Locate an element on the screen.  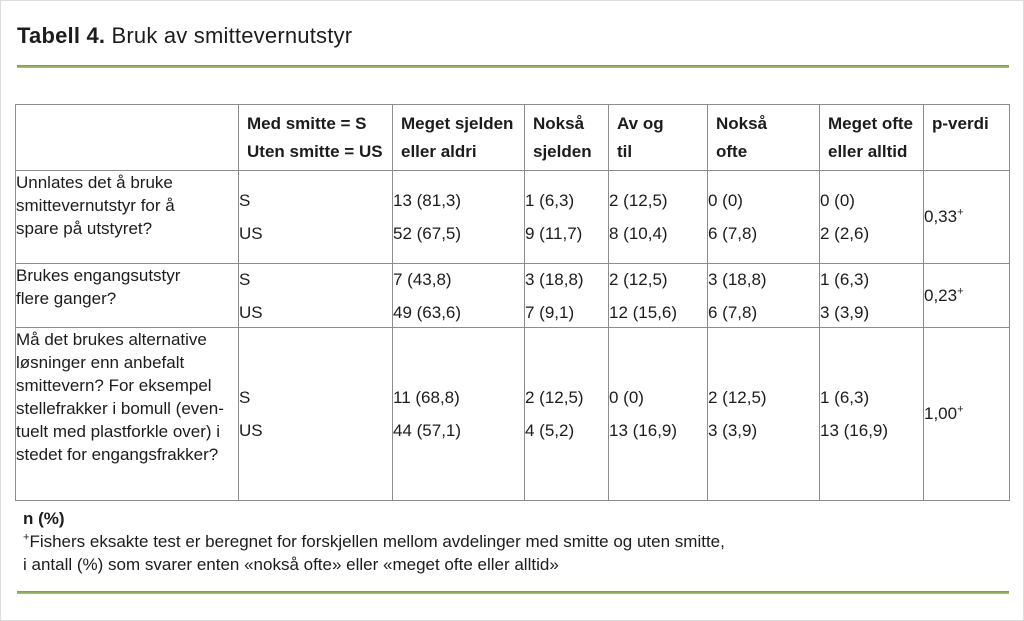
page-title: Tabell 4. Bruk av smittevernutstyr is located at coordinates (184, 36).